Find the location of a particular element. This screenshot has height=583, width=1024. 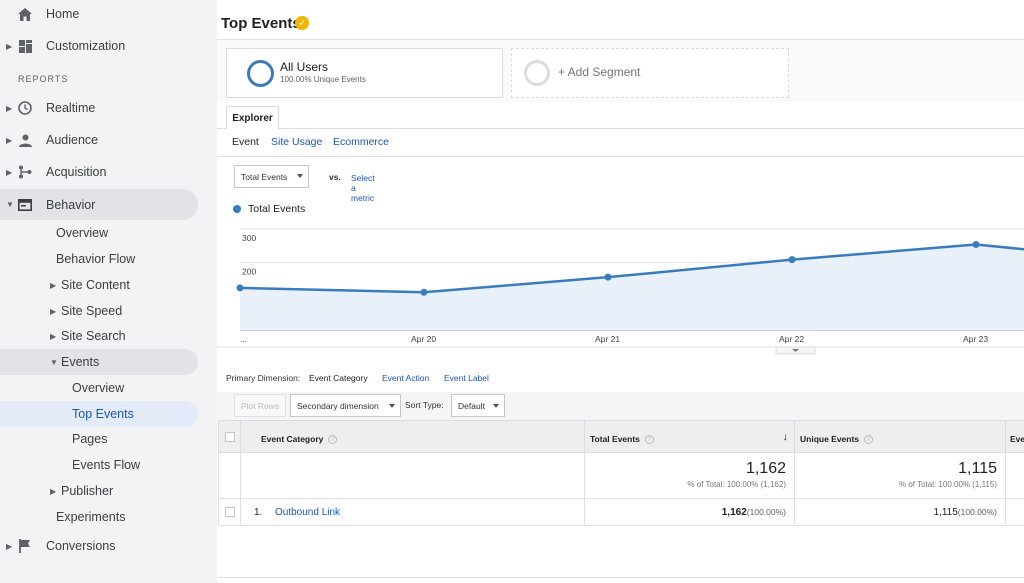

select-all-checkbox is located at coordinates (230, 437).